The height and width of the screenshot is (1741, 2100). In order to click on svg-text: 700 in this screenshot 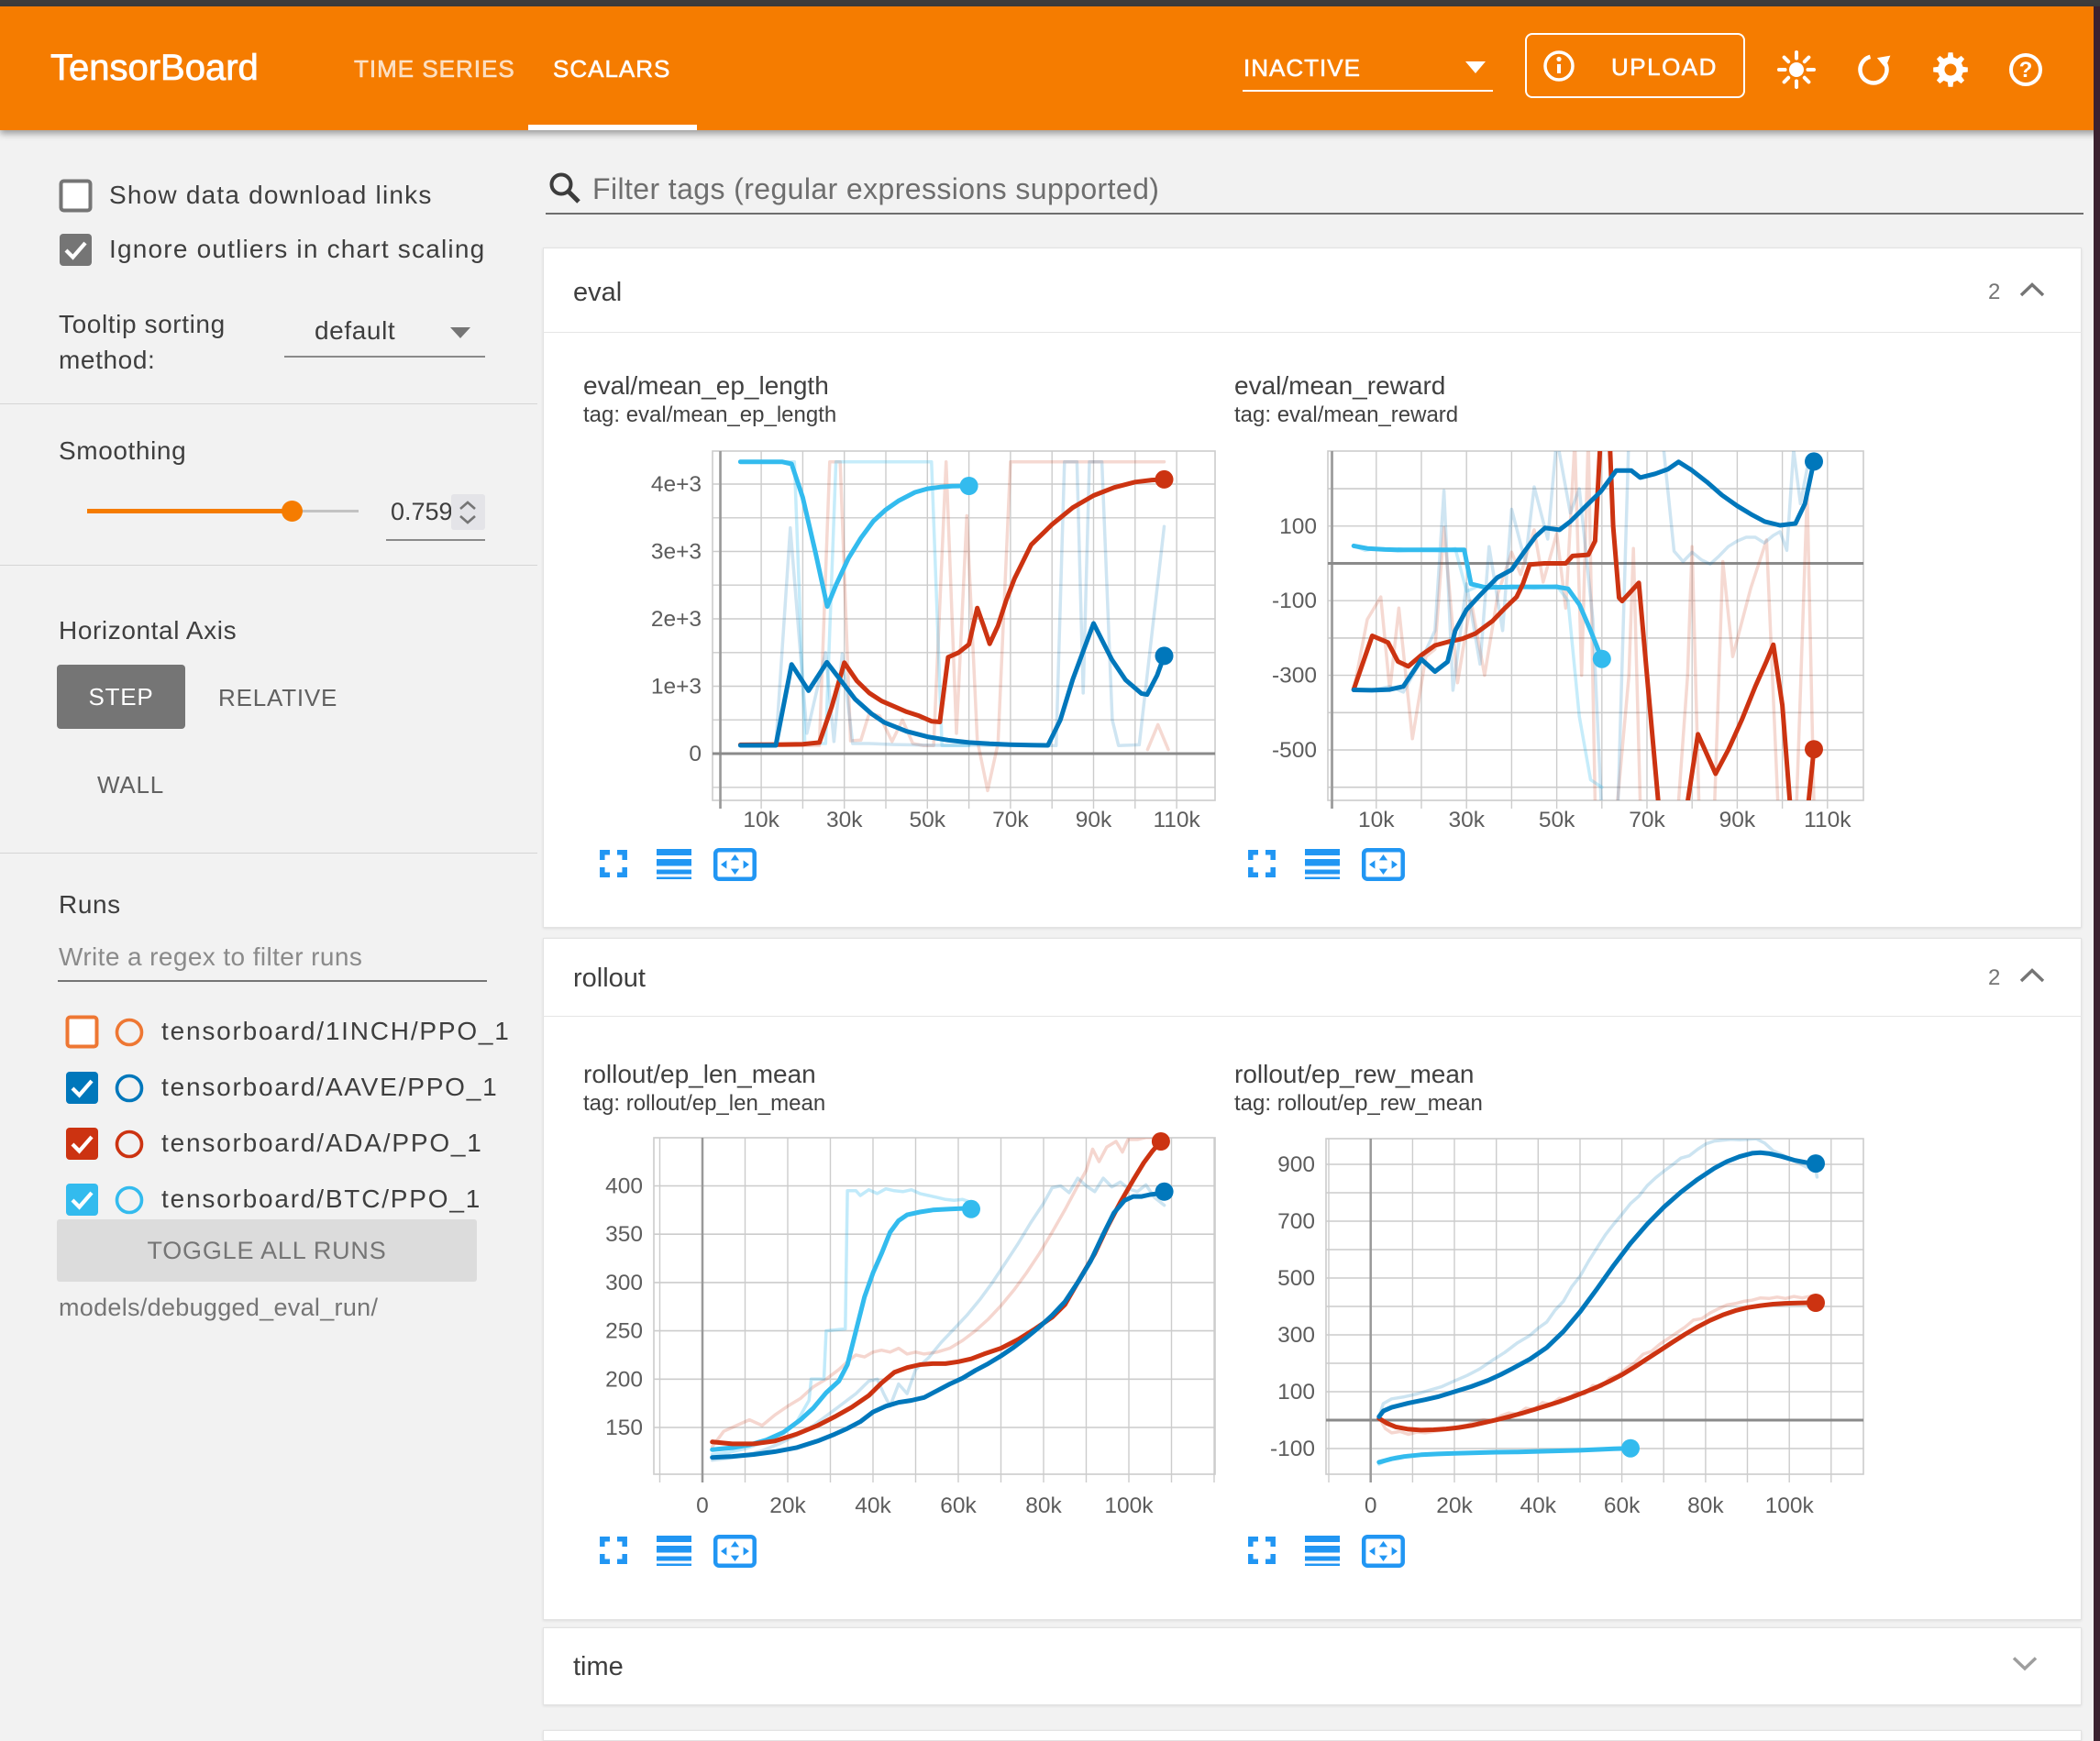, I will do `click(1296, 1222)`.